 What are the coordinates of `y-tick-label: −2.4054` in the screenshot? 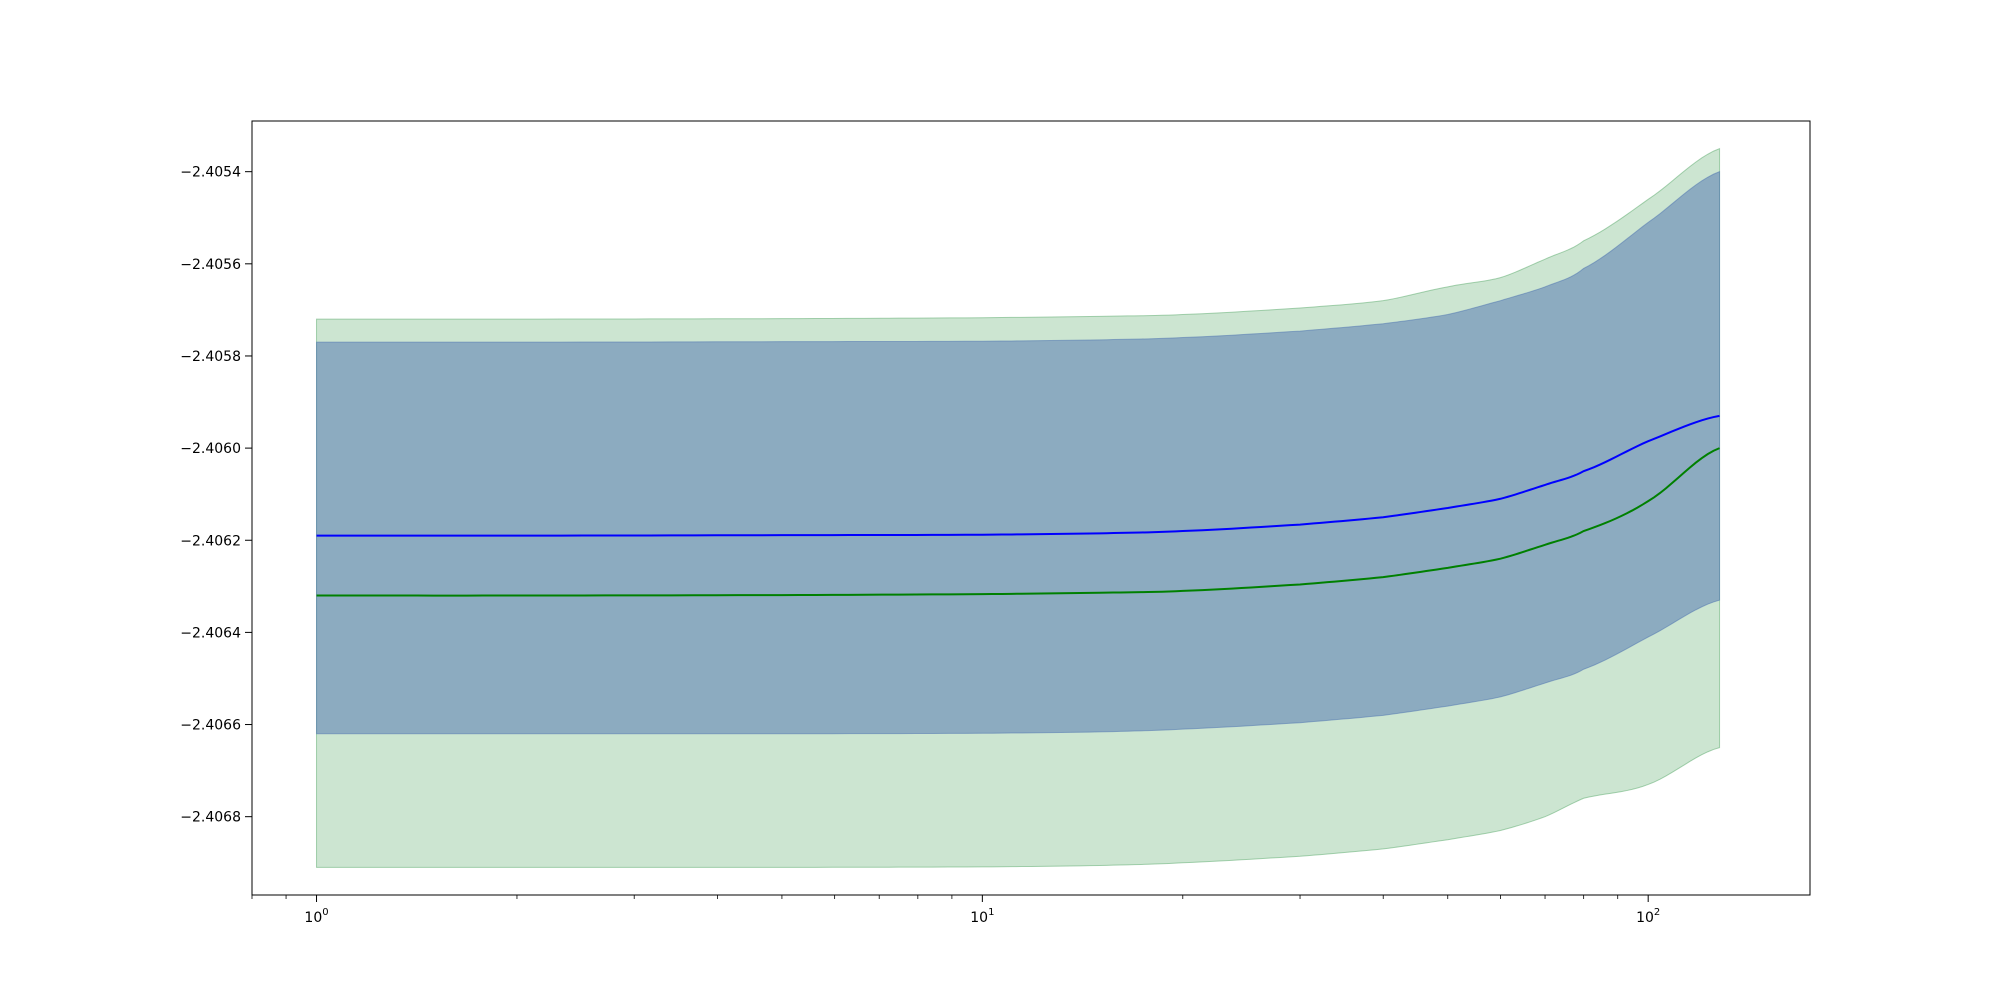 It's located at (210, 173).